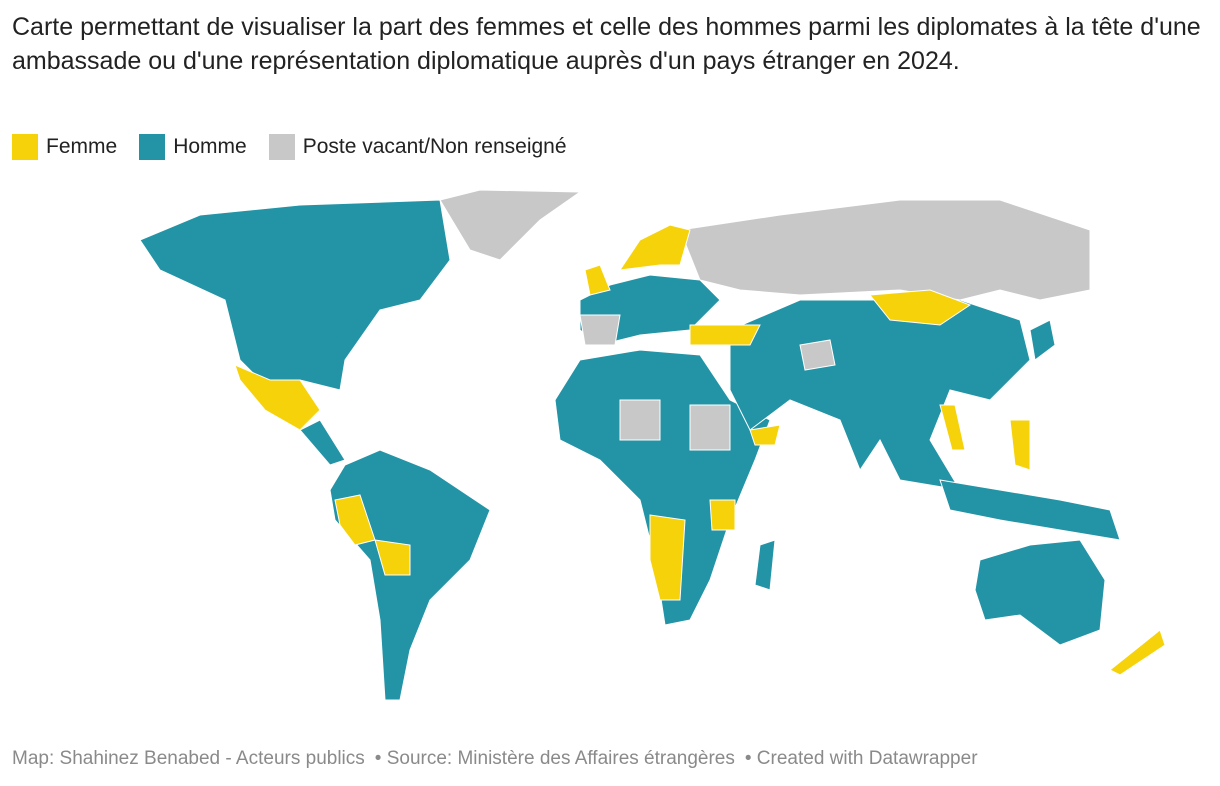 Image resolution: width=1220 pixels, height=786 pixels. What do you see at coordinates (710, 427) in the screenshot?
I see `sudan` at bounding box center [710, 427].